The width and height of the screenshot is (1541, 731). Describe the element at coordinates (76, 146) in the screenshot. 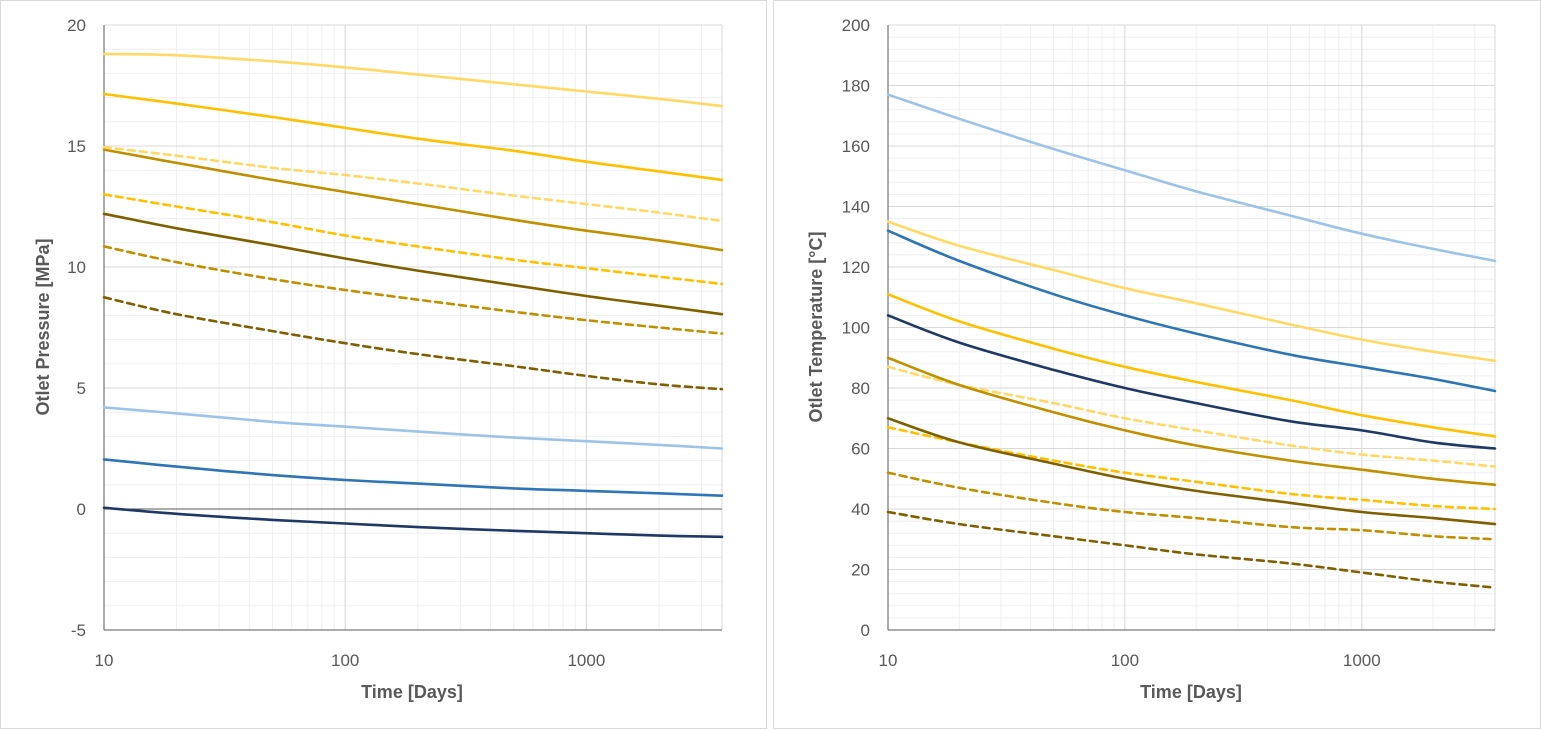

I see `y-tick-label: 15` at that location.